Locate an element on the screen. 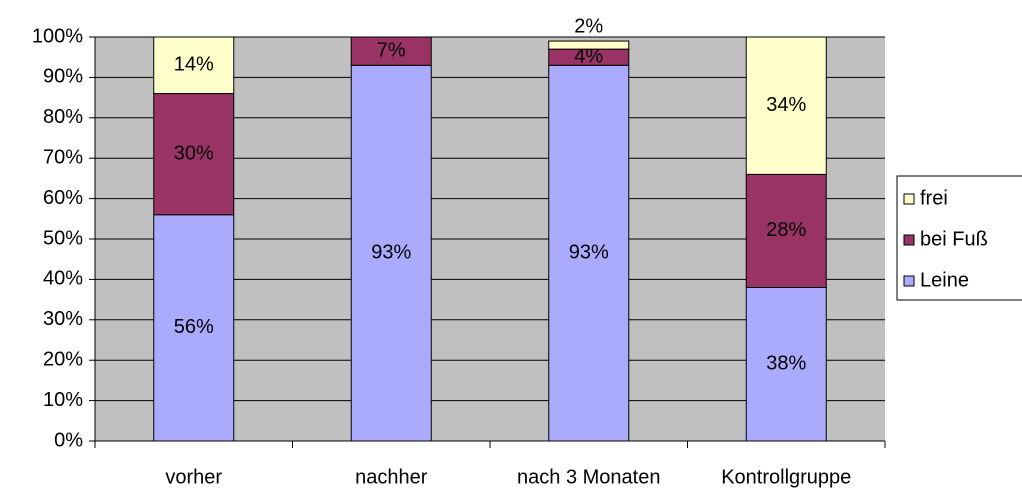 The width and height of the screenshot is (1022, 493). x-tick-label: nachher is located at coordinates (391, 477).